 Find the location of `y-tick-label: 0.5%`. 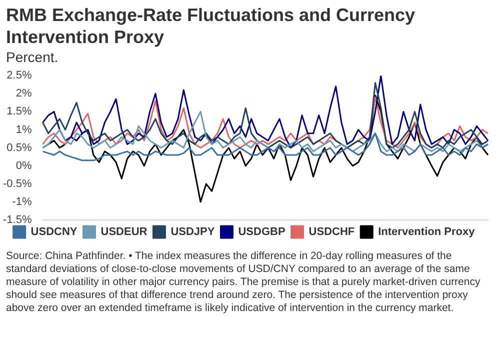

y-tick-label: 0.5% is located at coordinates (19, 148).